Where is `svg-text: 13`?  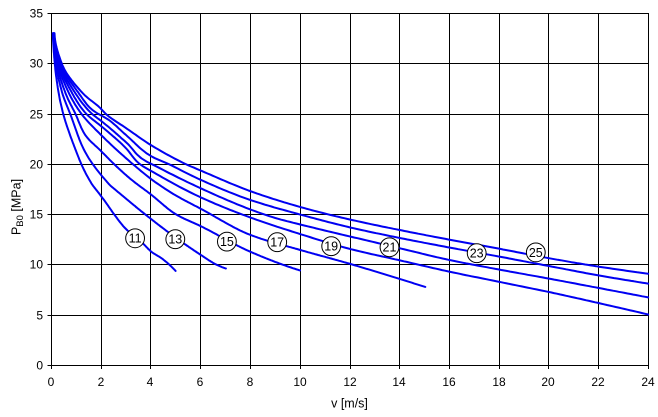 svg-text: 13 is located at coordinates (175, 240).